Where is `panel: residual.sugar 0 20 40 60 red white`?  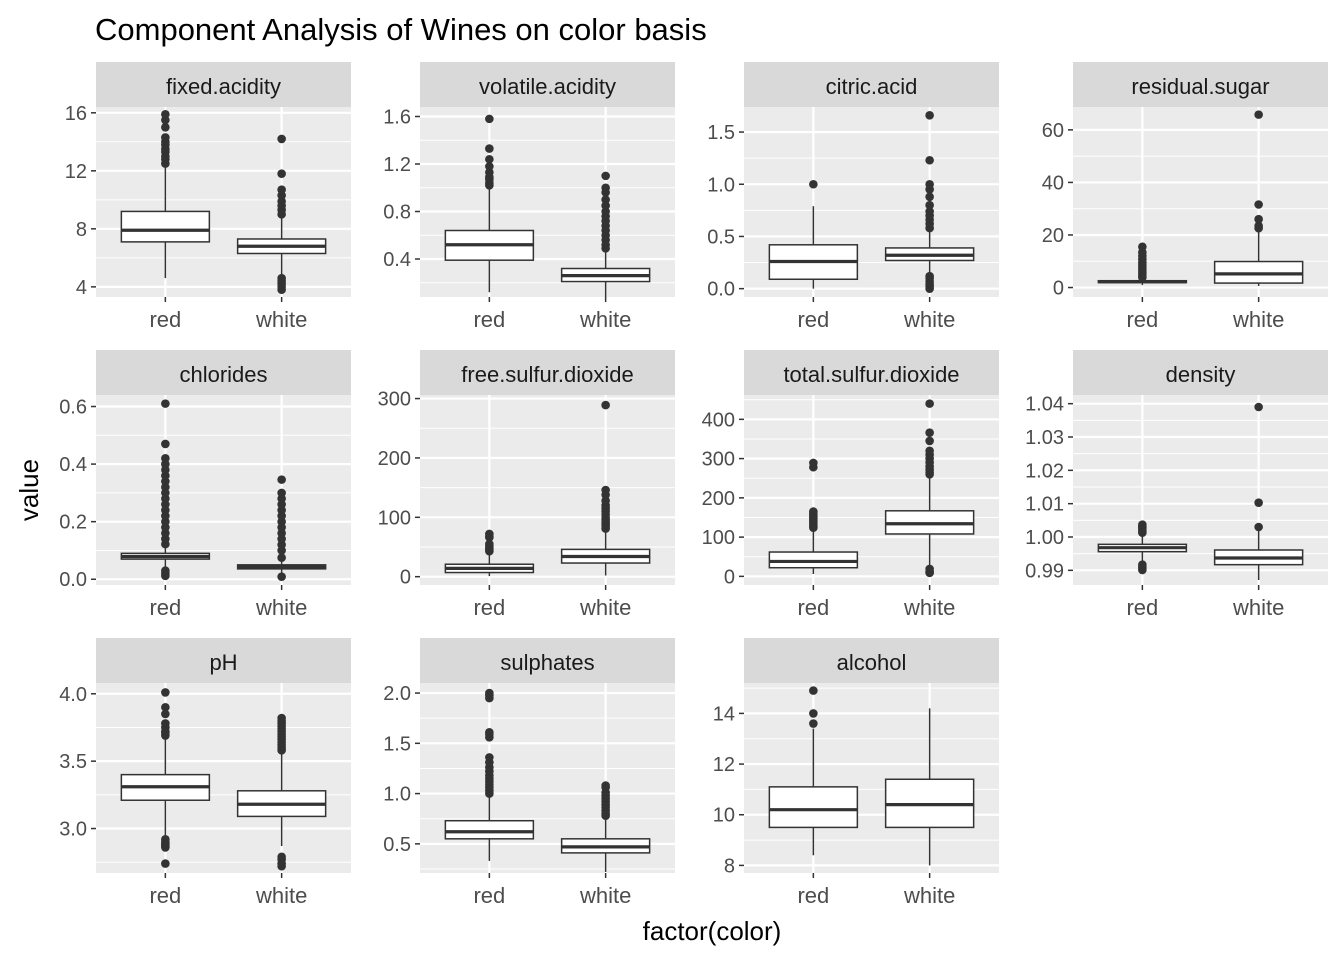 panel: residual.sugar 0 20 40 60 red white is located at coordinates (1185, 197).